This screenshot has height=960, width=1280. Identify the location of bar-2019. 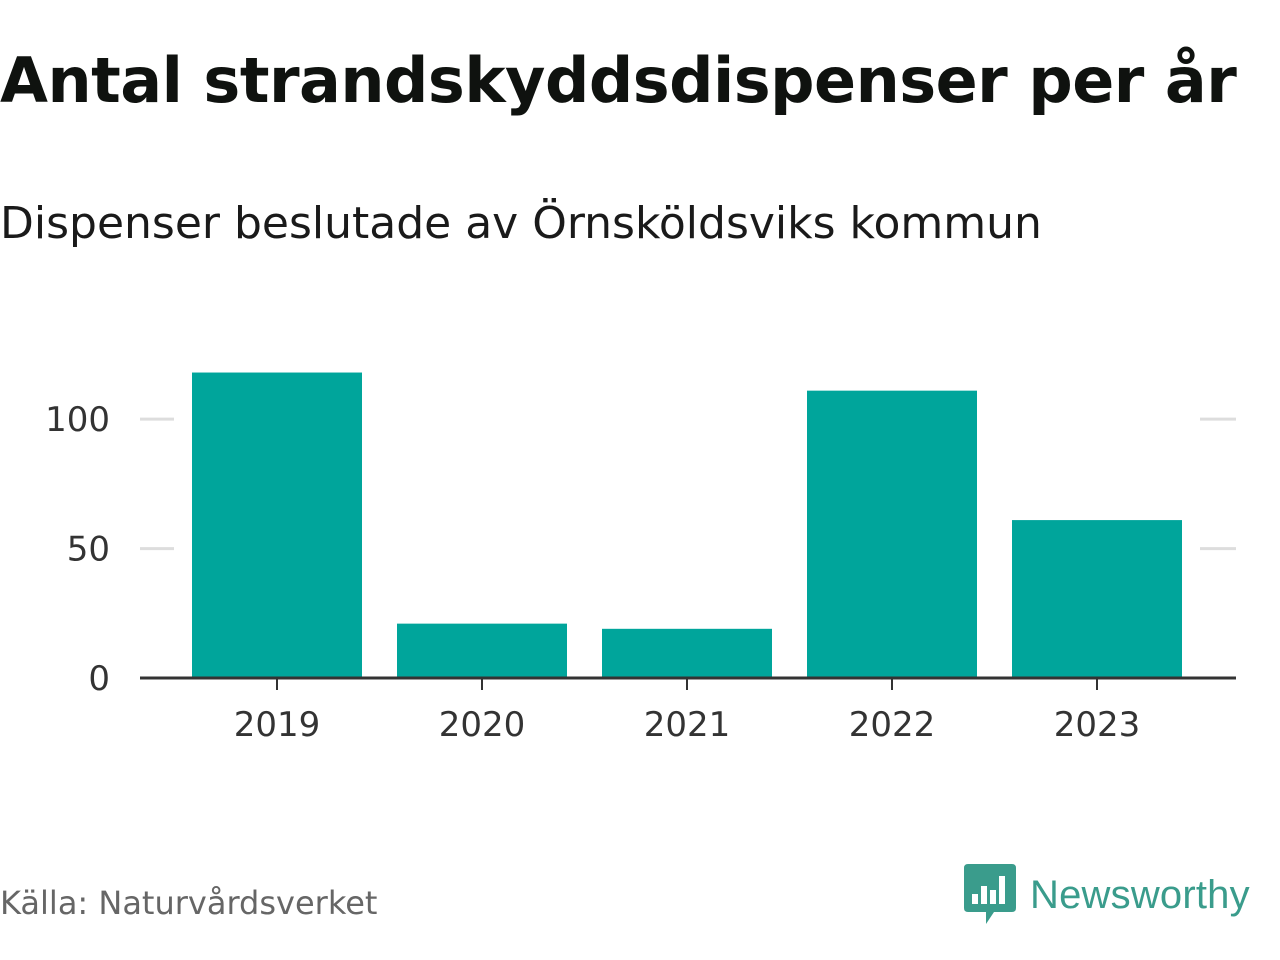
(277, 525).